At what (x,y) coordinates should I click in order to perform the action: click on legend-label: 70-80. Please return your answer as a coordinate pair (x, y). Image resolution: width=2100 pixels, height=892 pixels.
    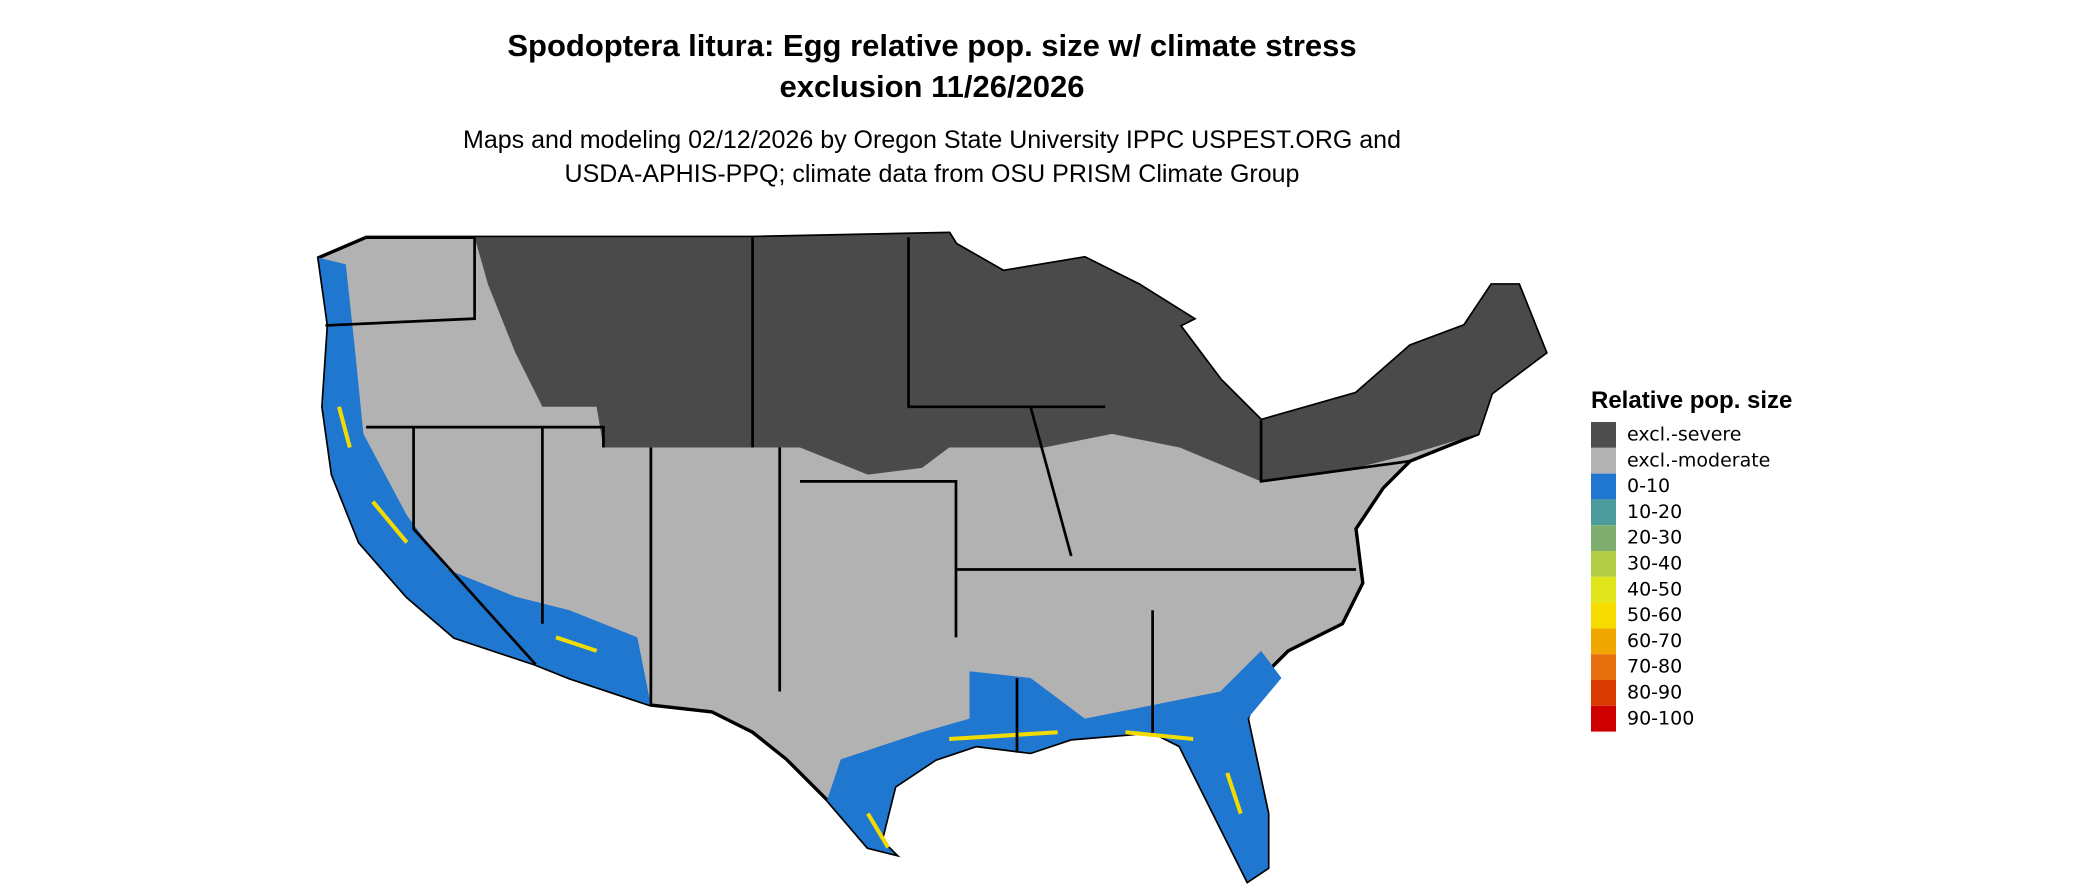
    Looking at the image, I should click on (1654, 667).